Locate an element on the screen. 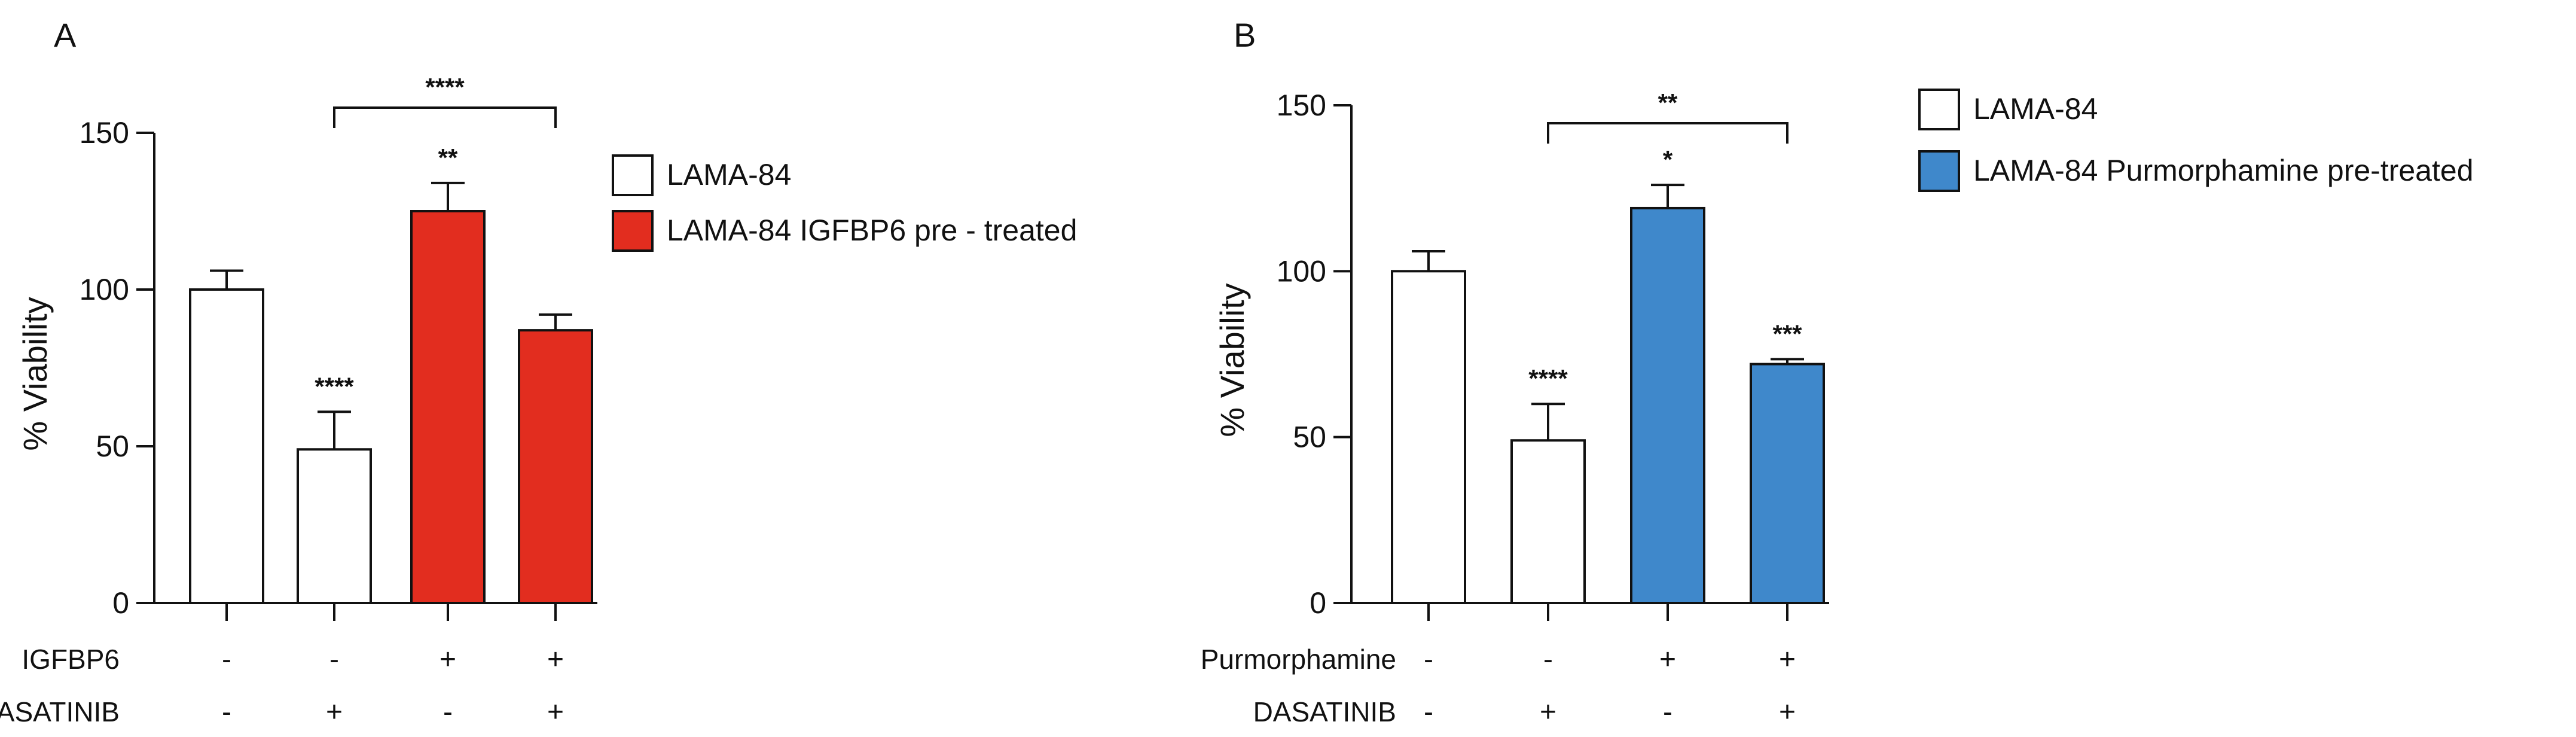  bracket-significance-label: **** is located at coordinates (445, 87).